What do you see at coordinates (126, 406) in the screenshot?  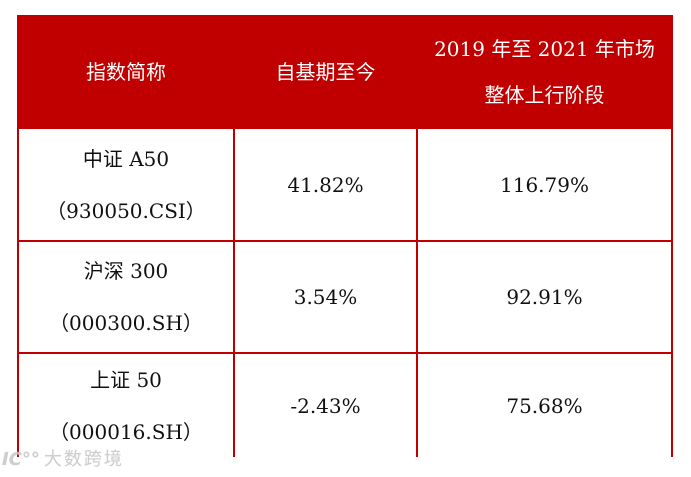 I see `table-row-sse50-name: 上证 50 （000016.SH）` at bounding box center [126, 406].